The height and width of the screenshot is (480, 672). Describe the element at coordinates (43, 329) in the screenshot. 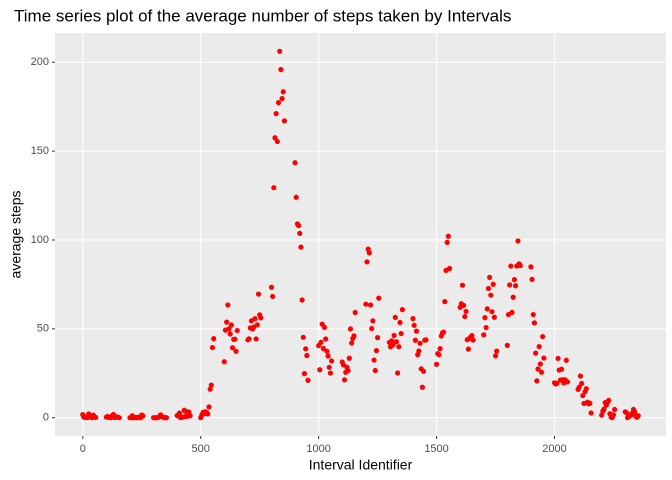

I see `y-tick-label: 50` at that location.